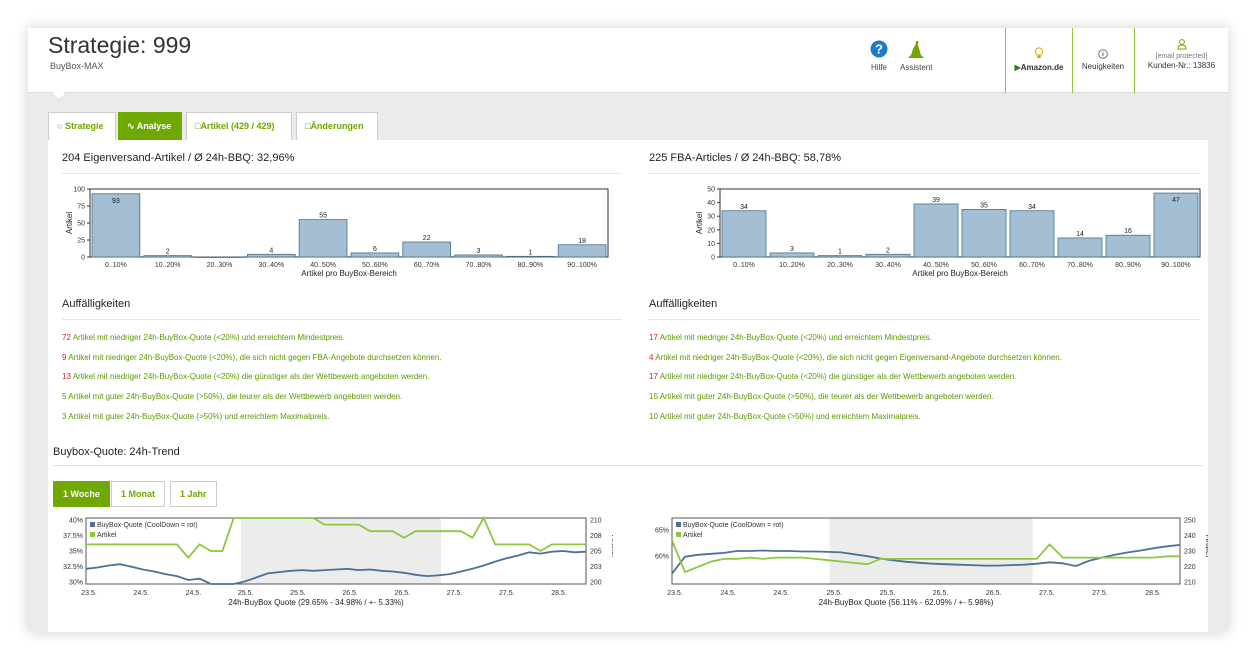  What do you see at coordinates (82, 126) in the screenshot?
I see `tab-strategie: ○ Strategie` at bounding box center [82, 126].